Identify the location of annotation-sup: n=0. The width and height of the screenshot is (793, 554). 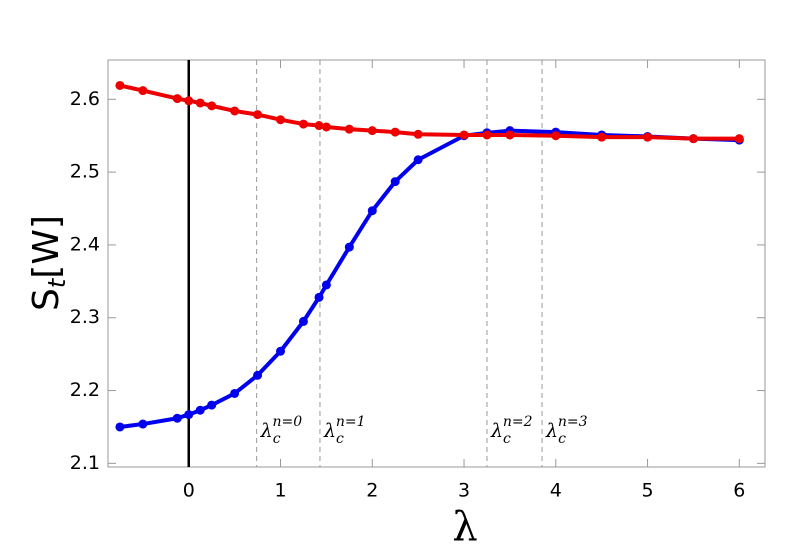
(288, 422).